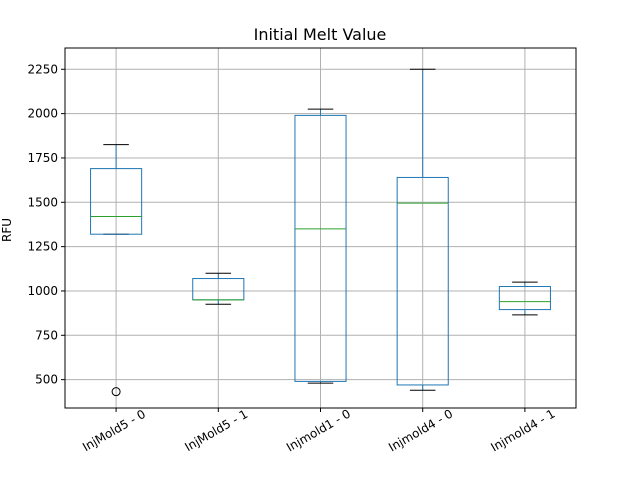  What do you see at coordinates (42, 114) in the screenshot?
I see `y-tick-label: 2000` at bounding box center [42, 114].